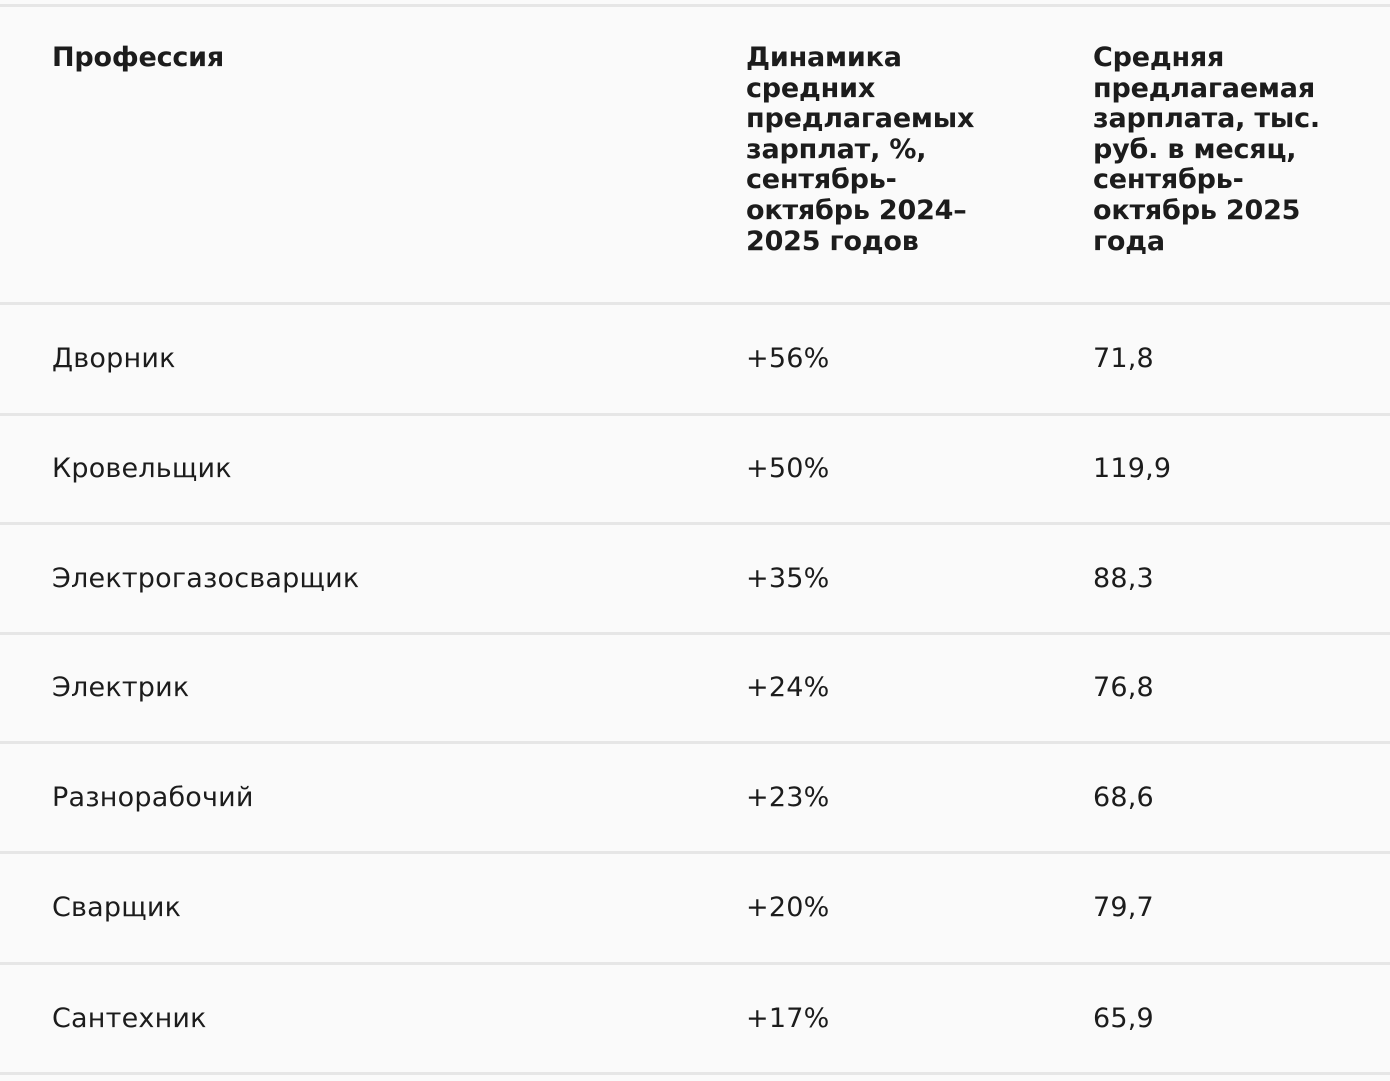  What do you see at coordinates (695, 799) in the screenshot?
I see `table-row: Разнорабочий +23% 68,6` at bounding box center [695, 799].